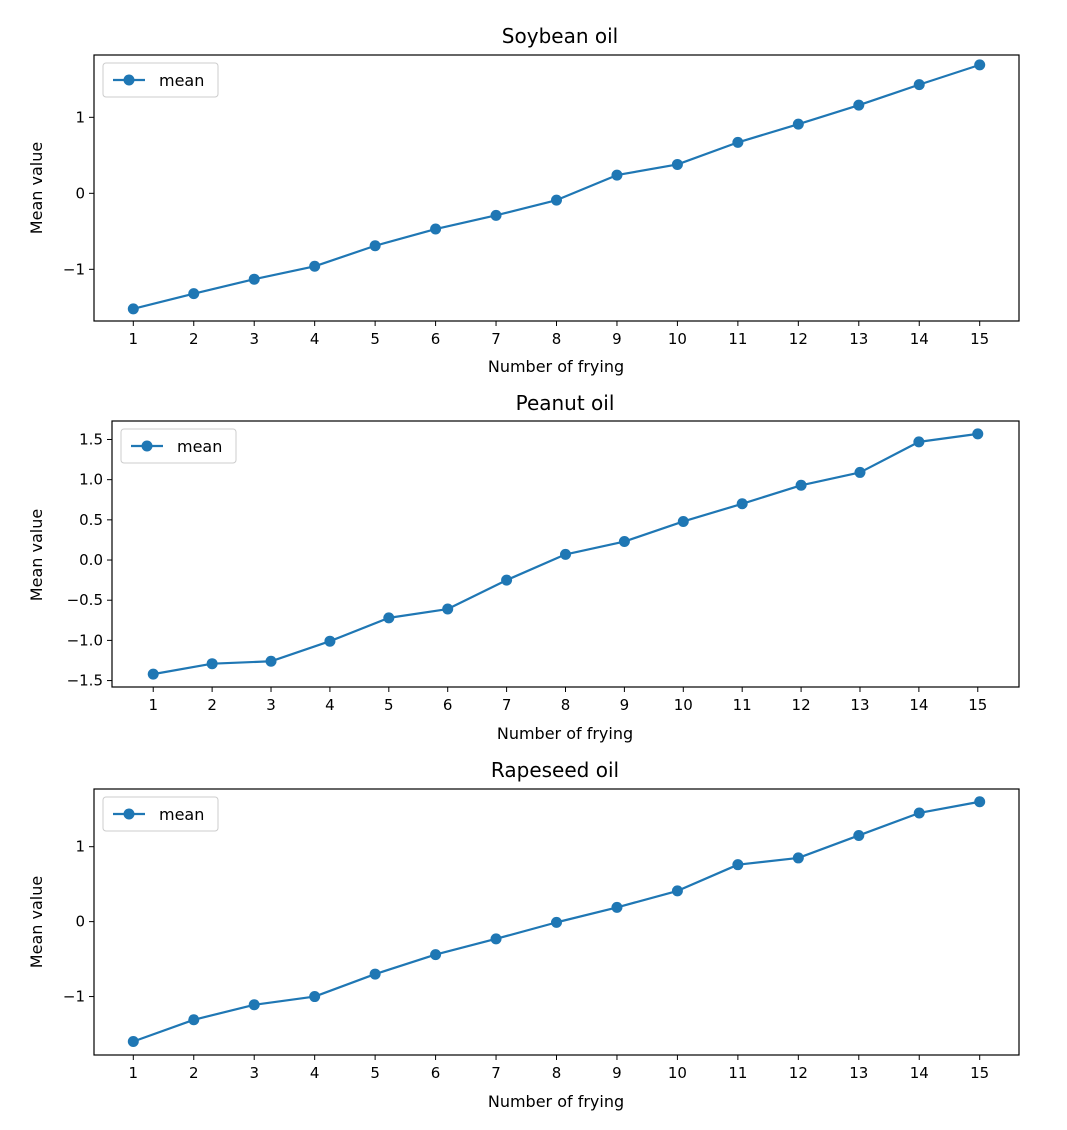  I want to click on y-tick-label: 1.0, so click(91, 480).